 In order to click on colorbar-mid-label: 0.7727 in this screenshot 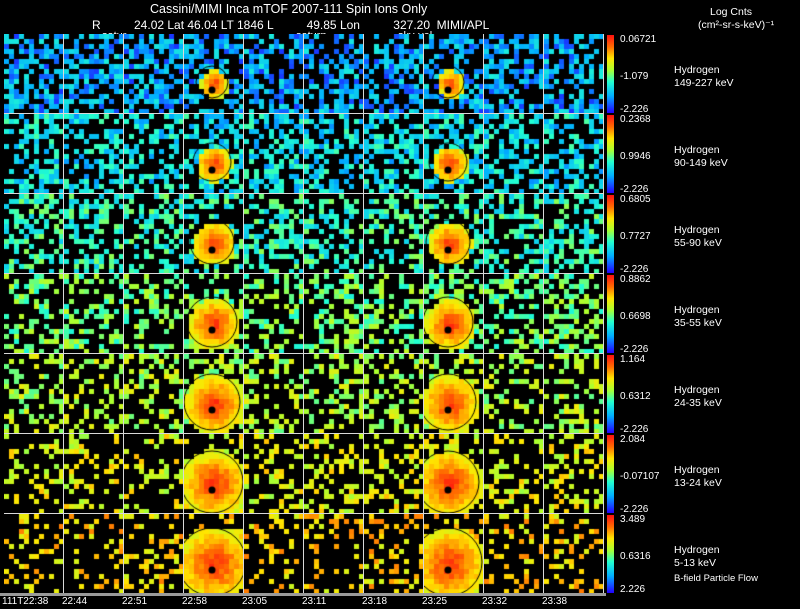, I will do `click(635, 236)`.